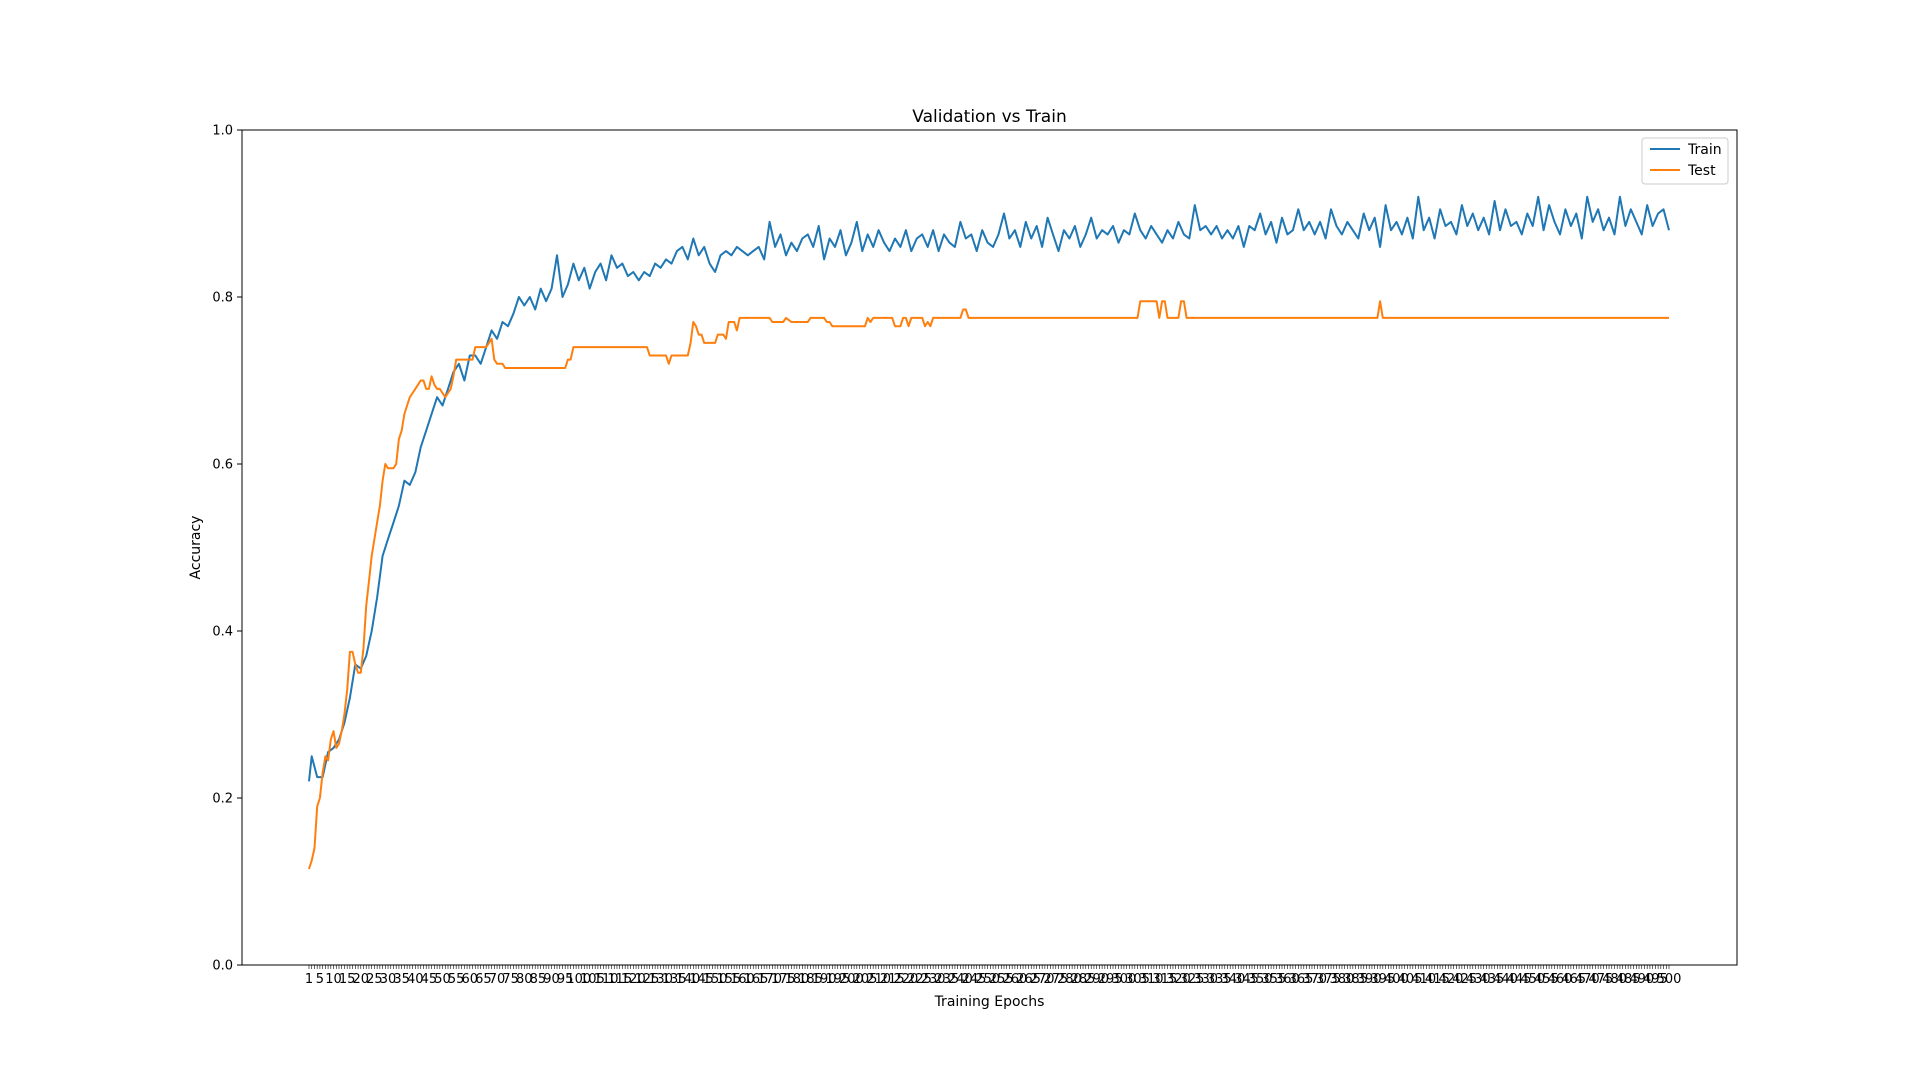 This screenshot has height=1080, width=1920. Describe the element at coordinates (1382, 979) in the screenshot. I see `x-tick-label: 395` at that location.